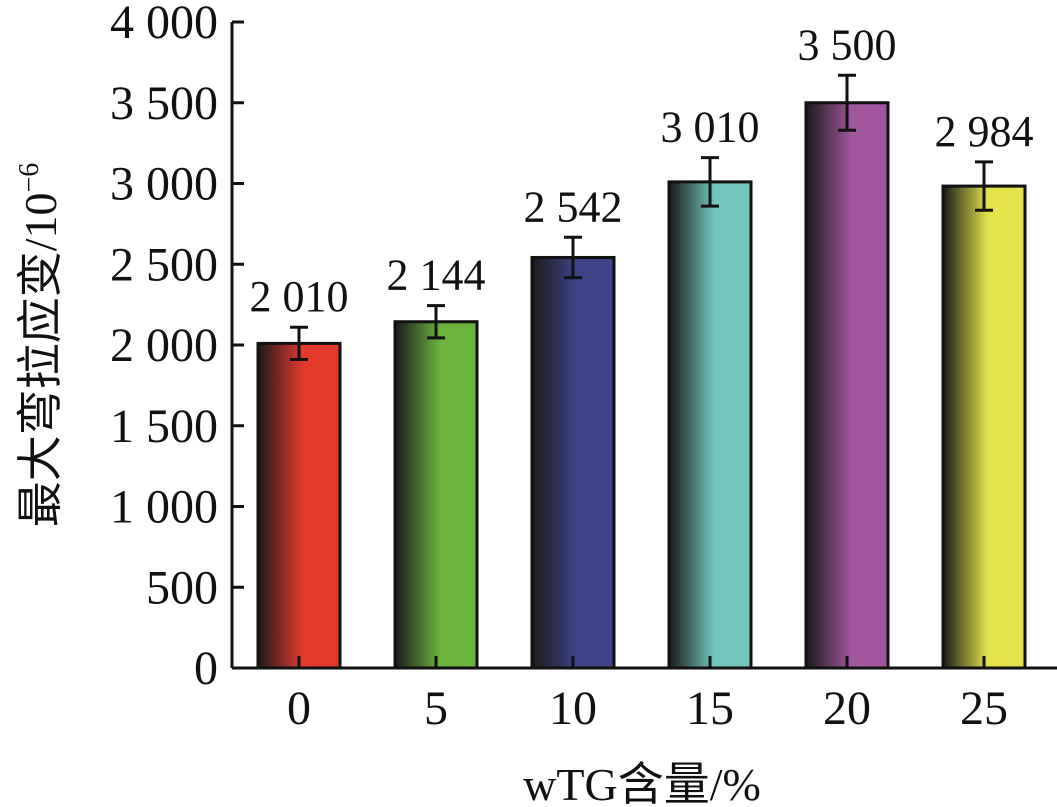 This screenshot has height=807, width=1057. I want to click on y-axis-title-group: 最大弯拉应变/10−6, so click(40, 345).